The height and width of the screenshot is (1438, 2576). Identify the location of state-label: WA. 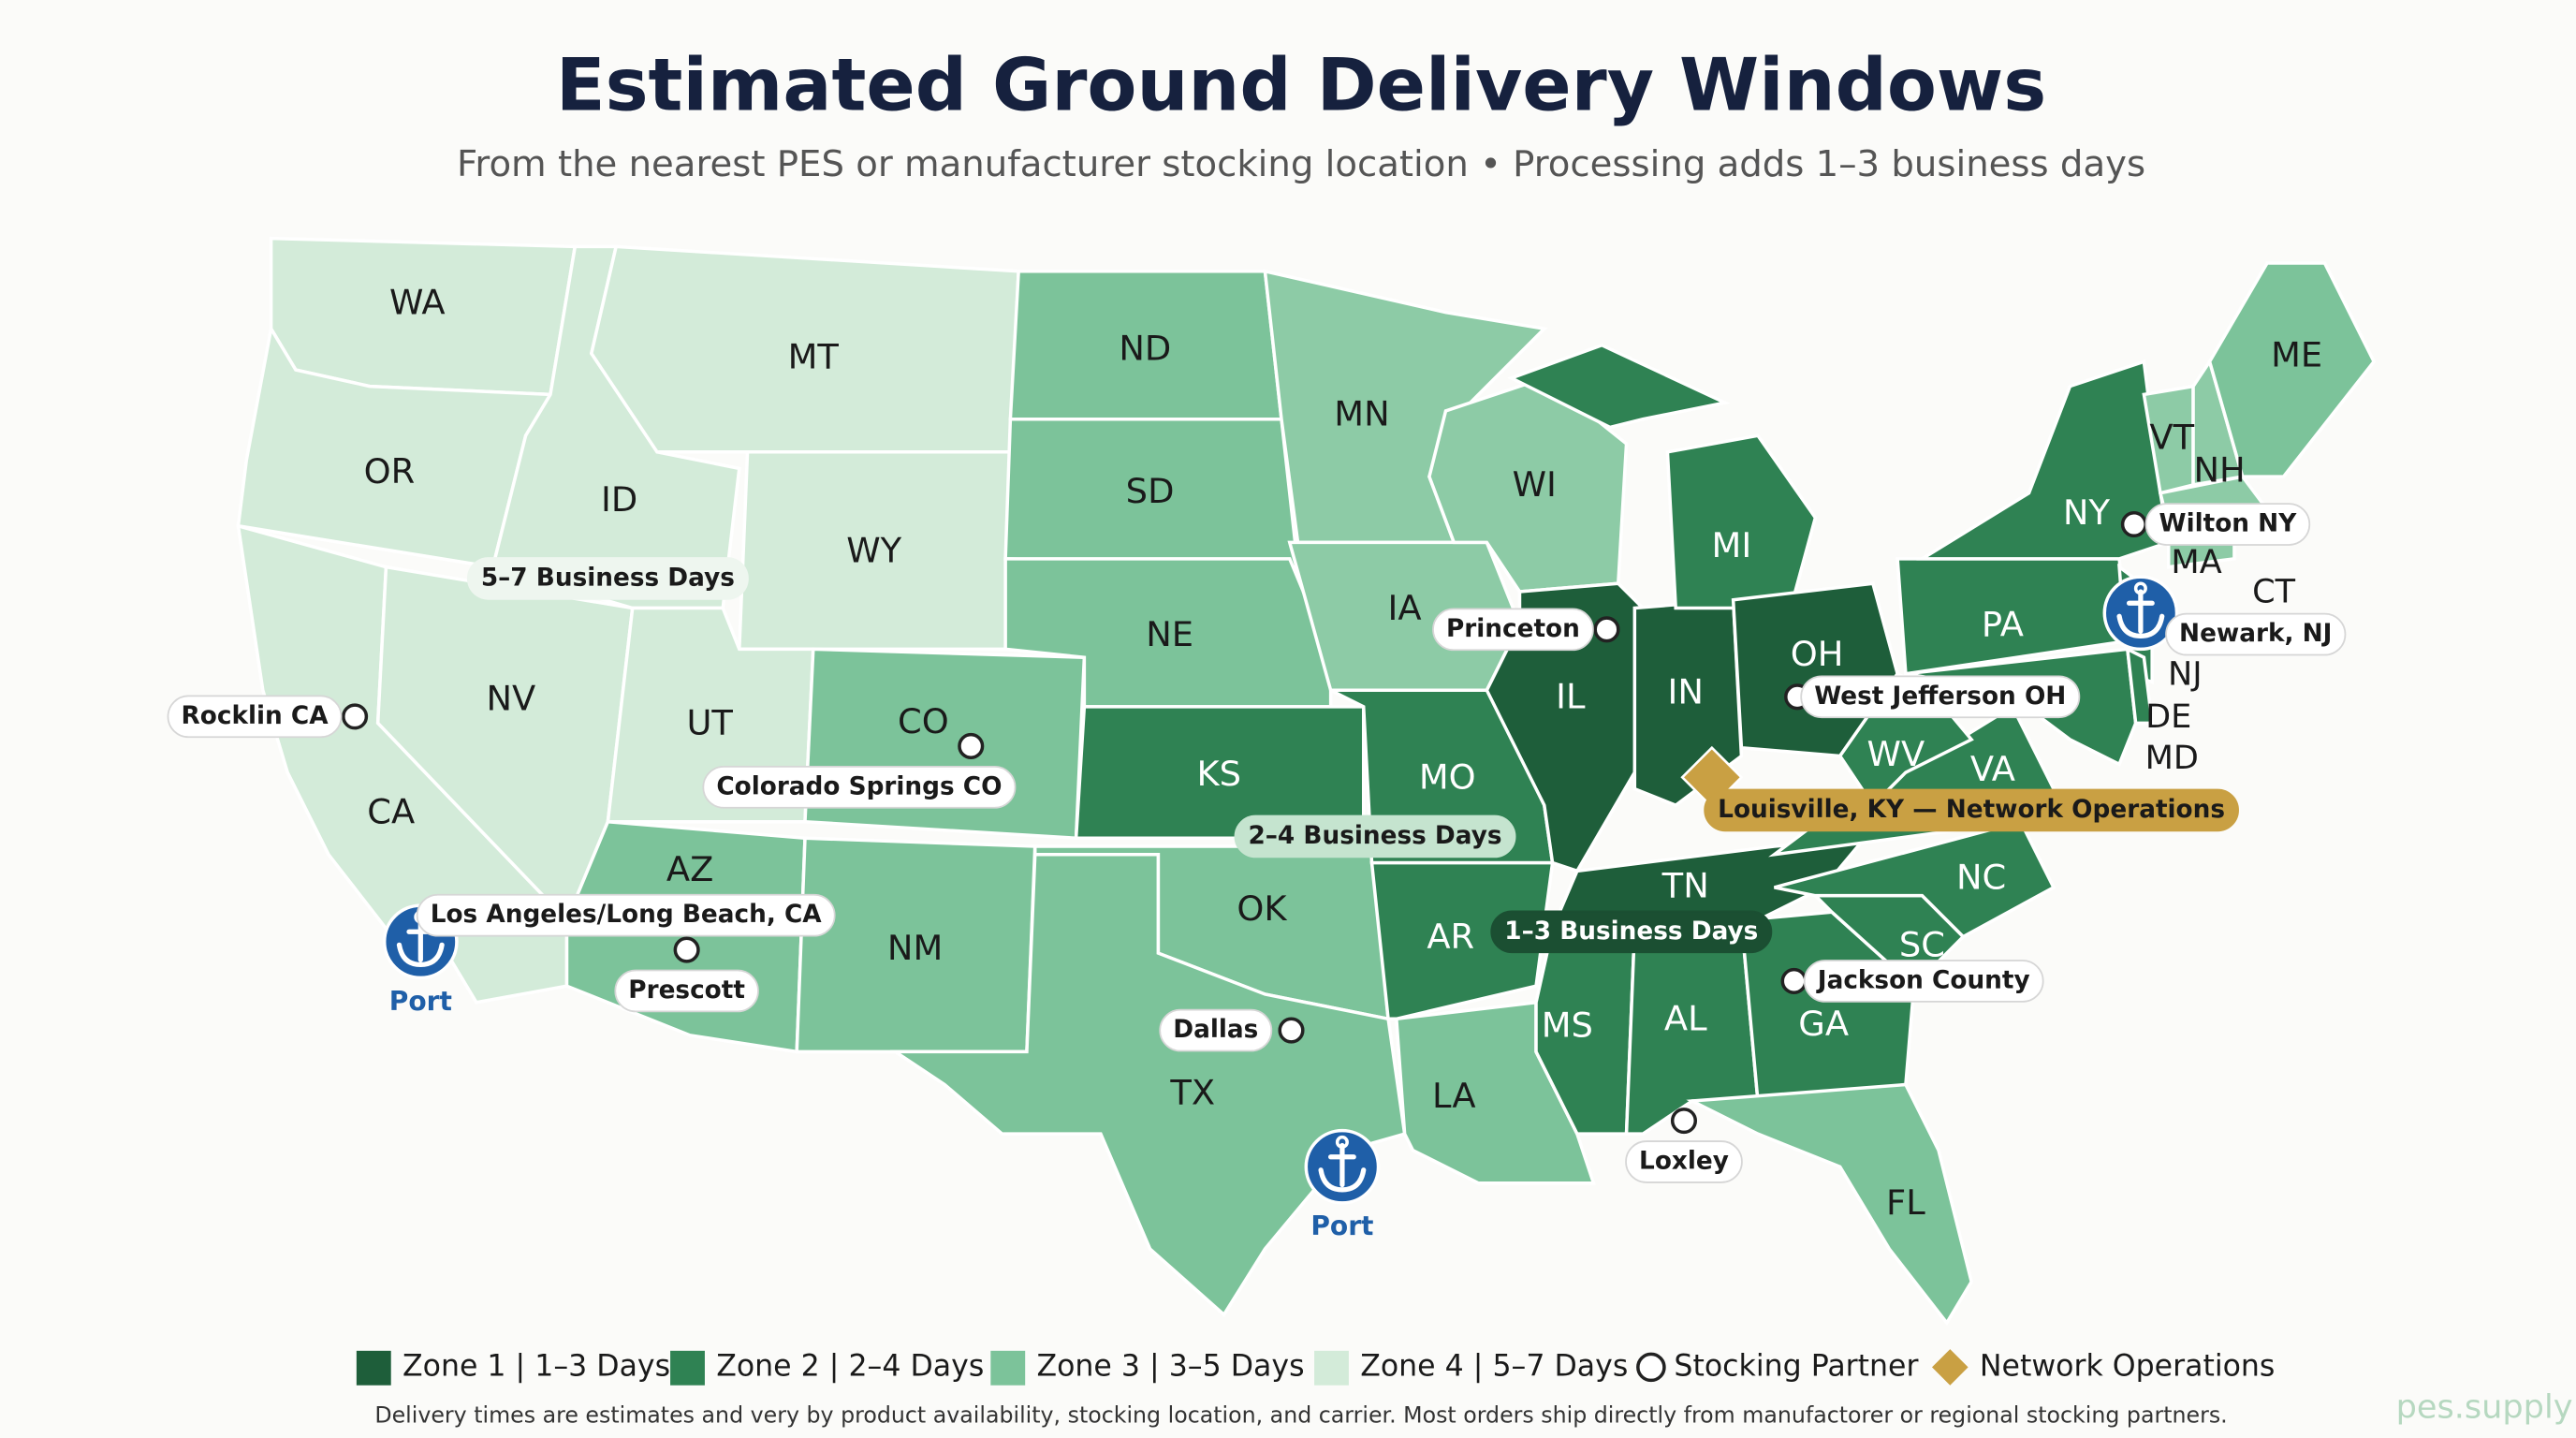
(417, 302).